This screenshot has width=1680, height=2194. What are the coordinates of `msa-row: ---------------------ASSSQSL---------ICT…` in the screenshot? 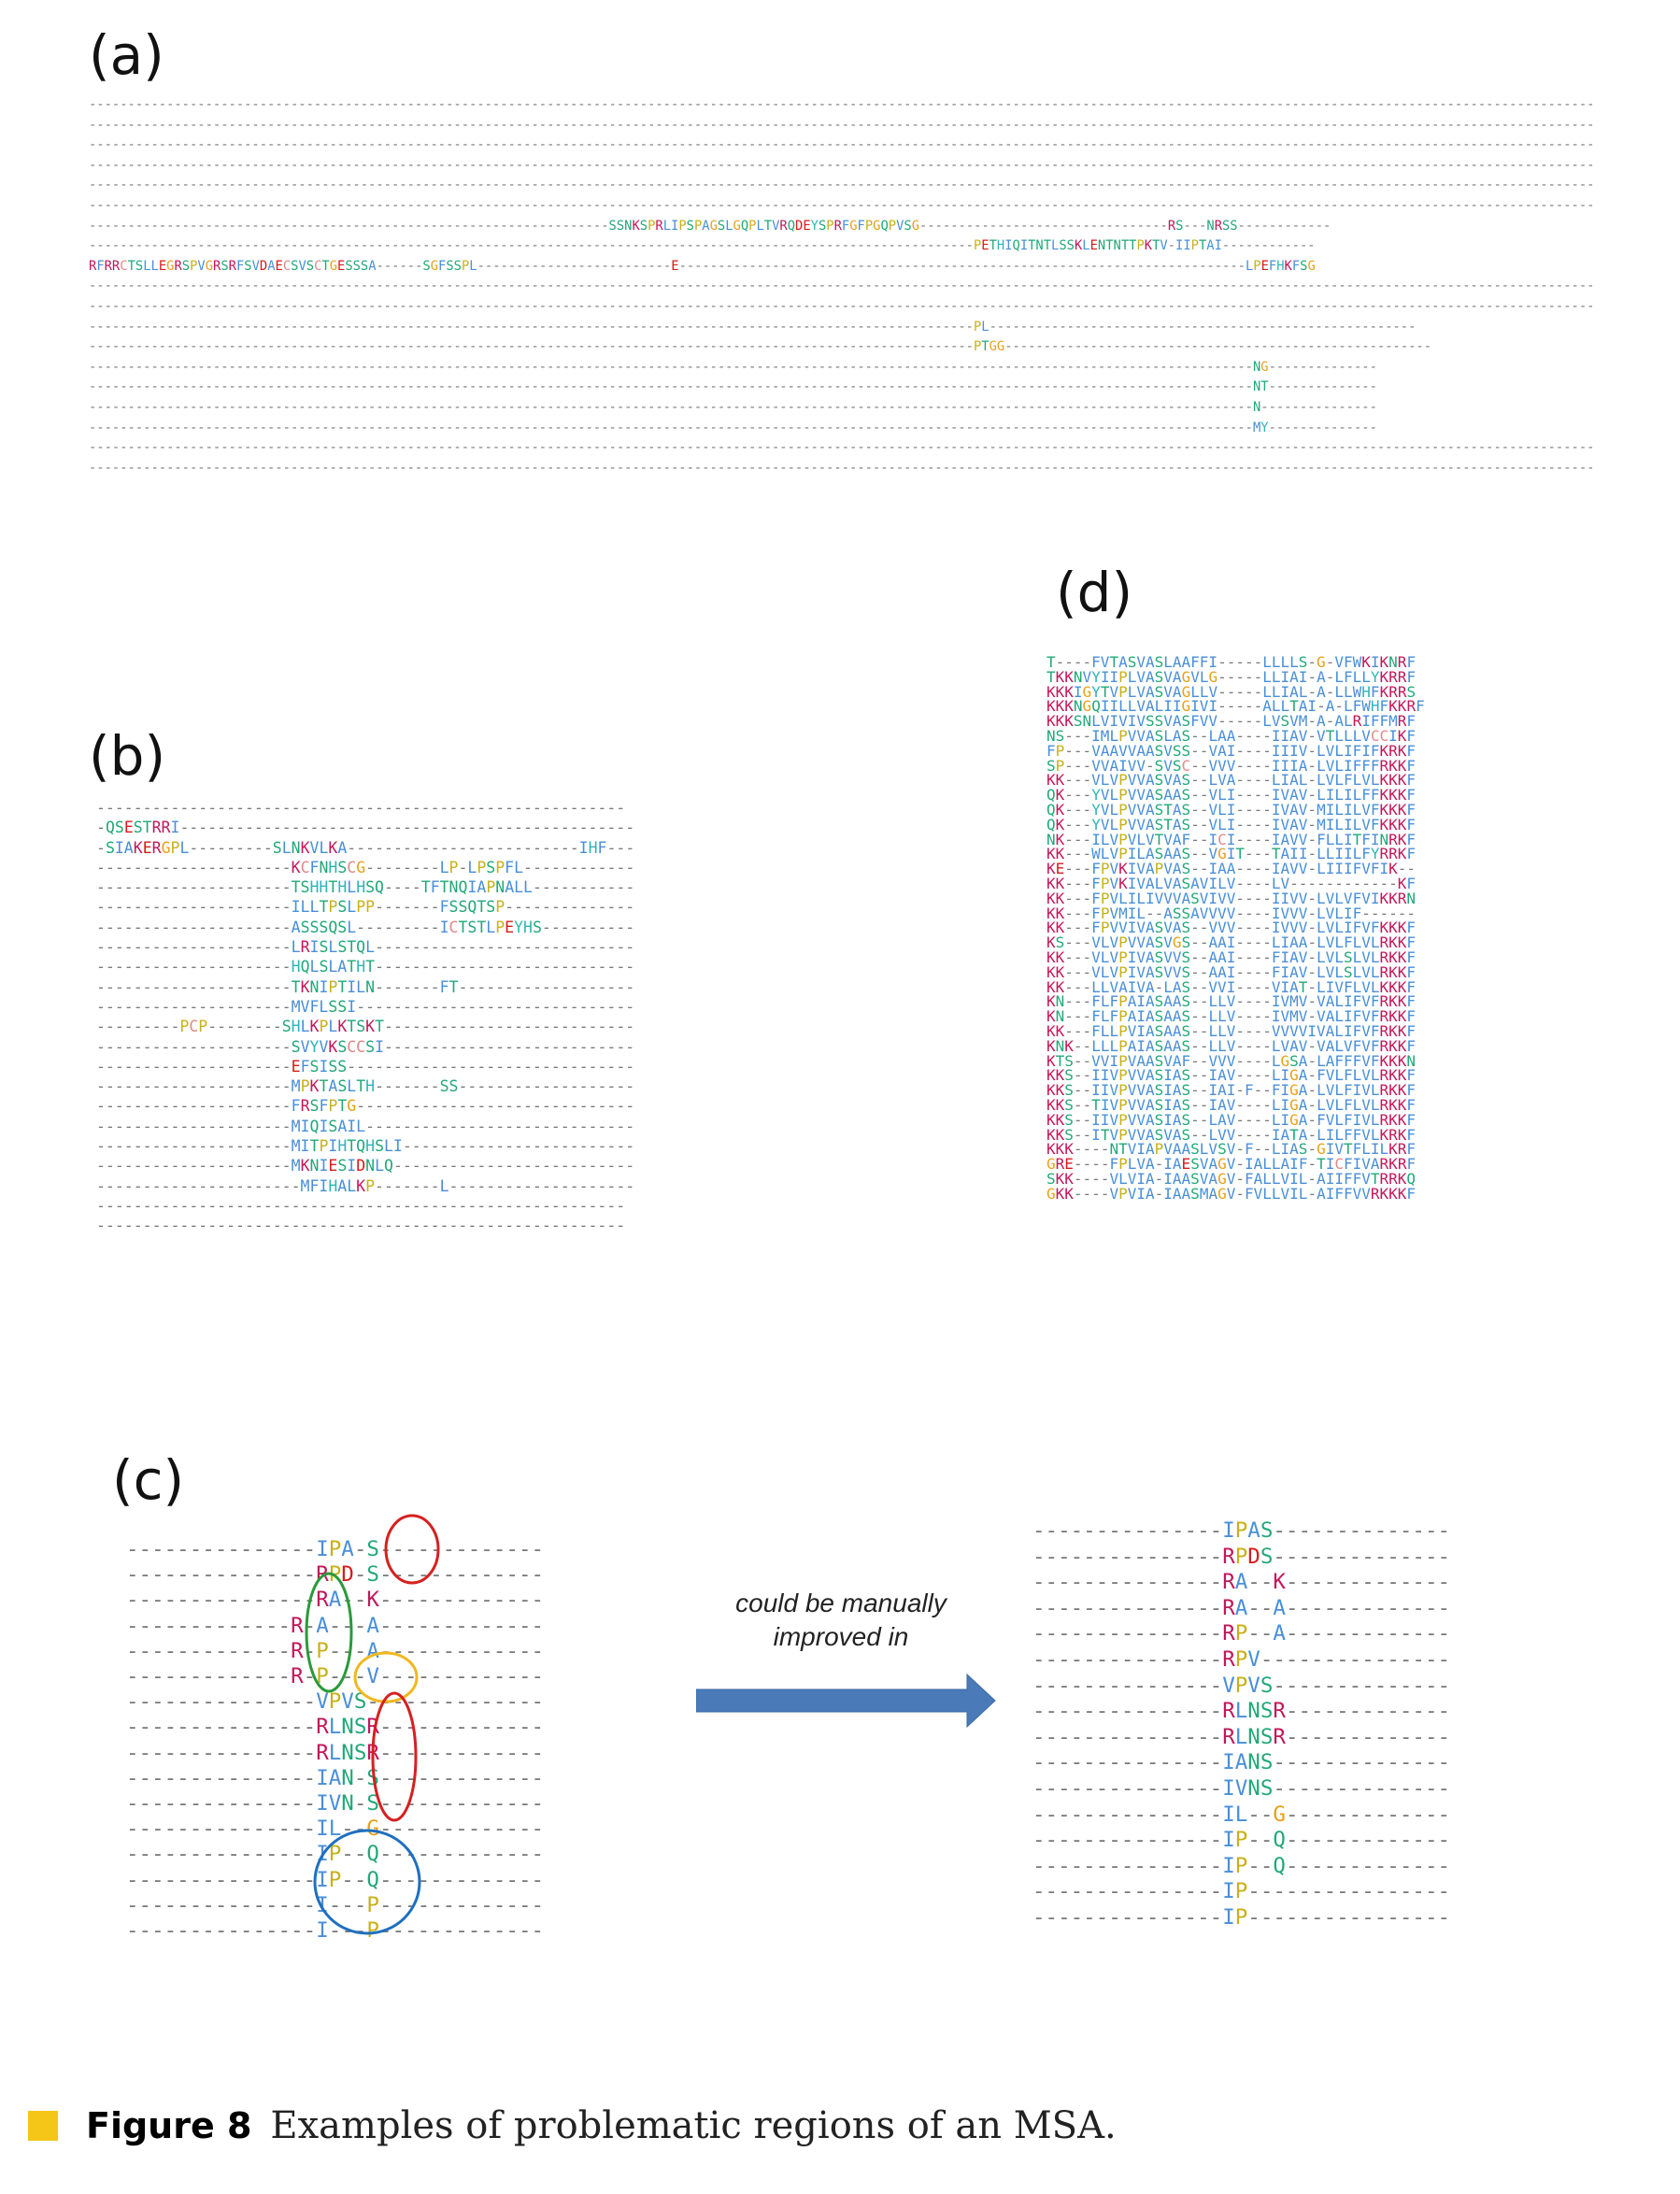 It's located at (365, 927).